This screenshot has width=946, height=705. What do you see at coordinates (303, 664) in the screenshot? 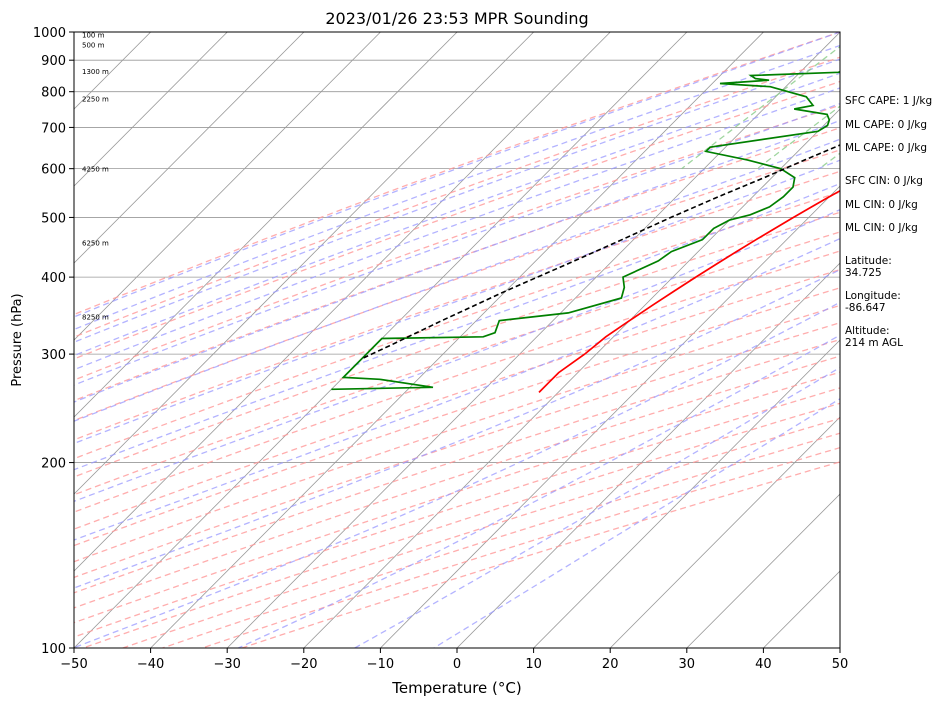
I see `x-tick-label: −20` at bounding box center [303, 664].